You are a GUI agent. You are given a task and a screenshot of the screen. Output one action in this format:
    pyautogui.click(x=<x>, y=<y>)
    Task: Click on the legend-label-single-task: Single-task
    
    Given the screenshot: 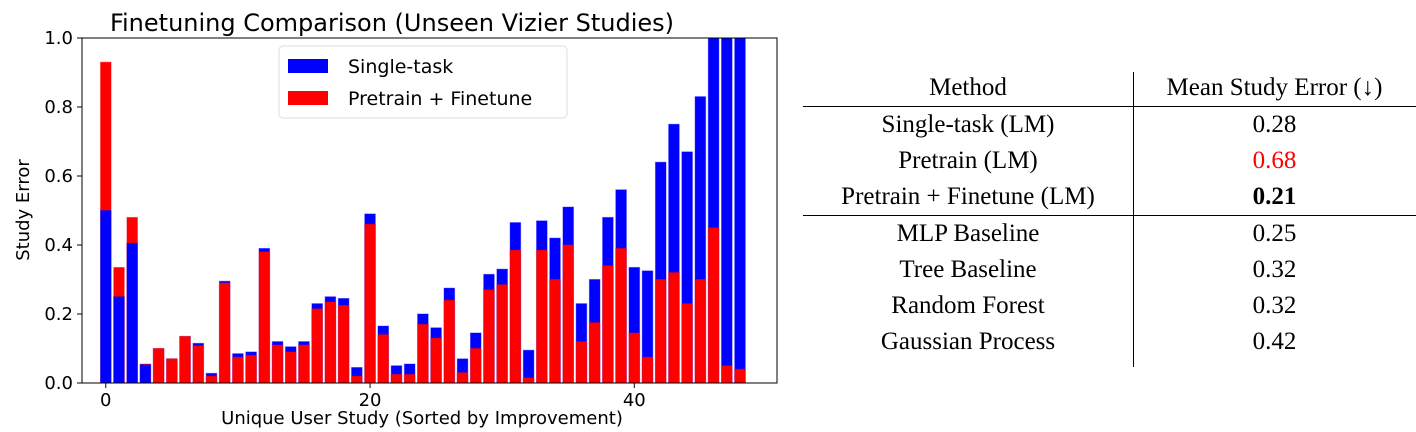 What is the action you would take?
    pyautogui.click(x=400, y=67)
    